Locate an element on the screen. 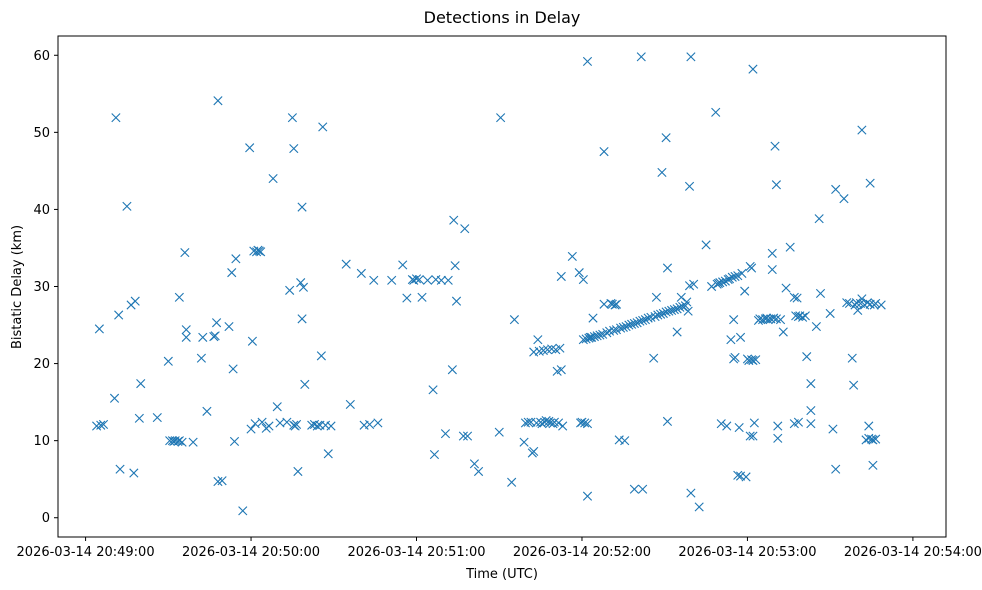 The width and height of the screenshot is (982, 590). y-tick-label: 20 is located at coordinates (41, 364).